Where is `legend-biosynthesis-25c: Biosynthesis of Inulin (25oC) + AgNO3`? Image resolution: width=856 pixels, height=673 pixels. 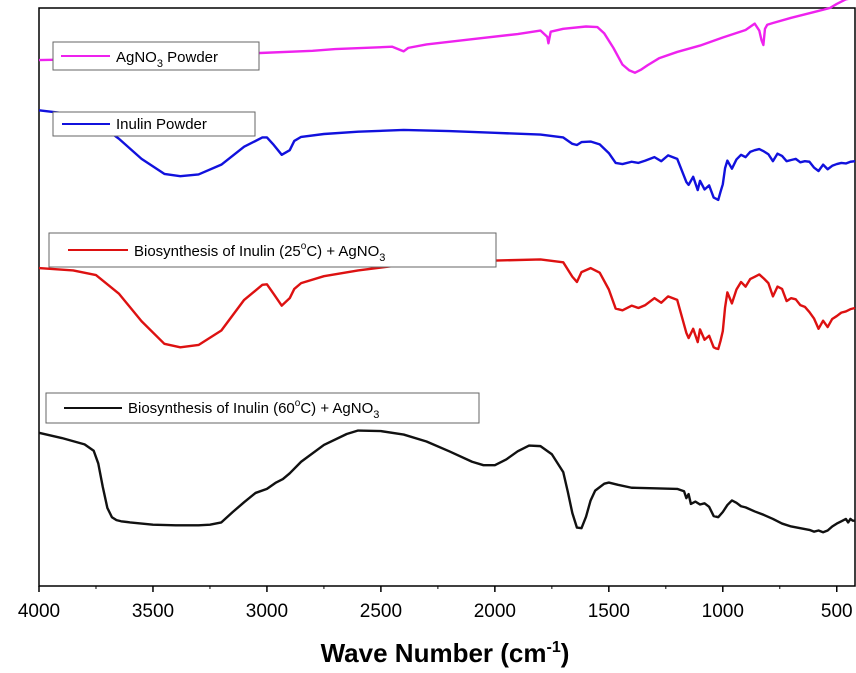
legend-biosynthesis-25c: Biosynthesis of Inulin (25oC) + AgNO3 is located at coordinates (272, 250).